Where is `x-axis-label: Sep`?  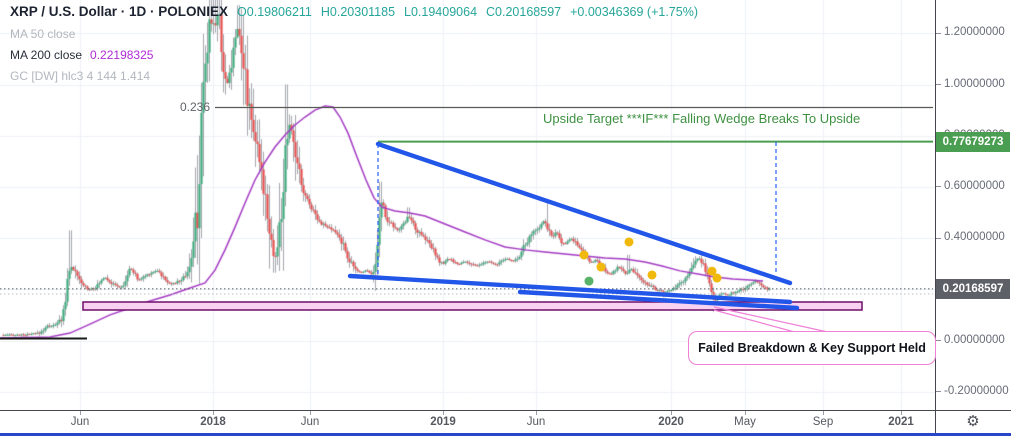
x-axis-label: Sep is located at coordinates (823, 422).